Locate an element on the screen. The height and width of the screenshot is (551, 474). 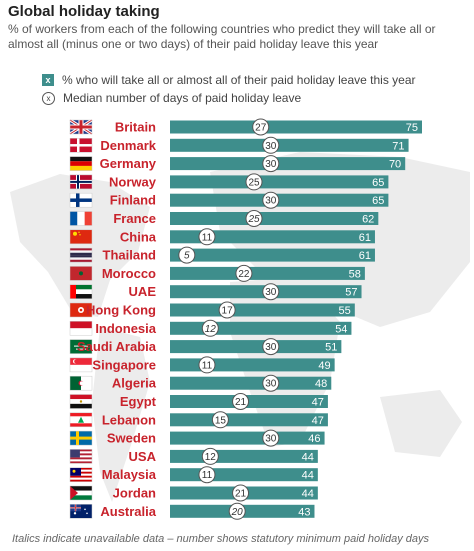
median-value-label: 11 is located at coordinates (207, 237).